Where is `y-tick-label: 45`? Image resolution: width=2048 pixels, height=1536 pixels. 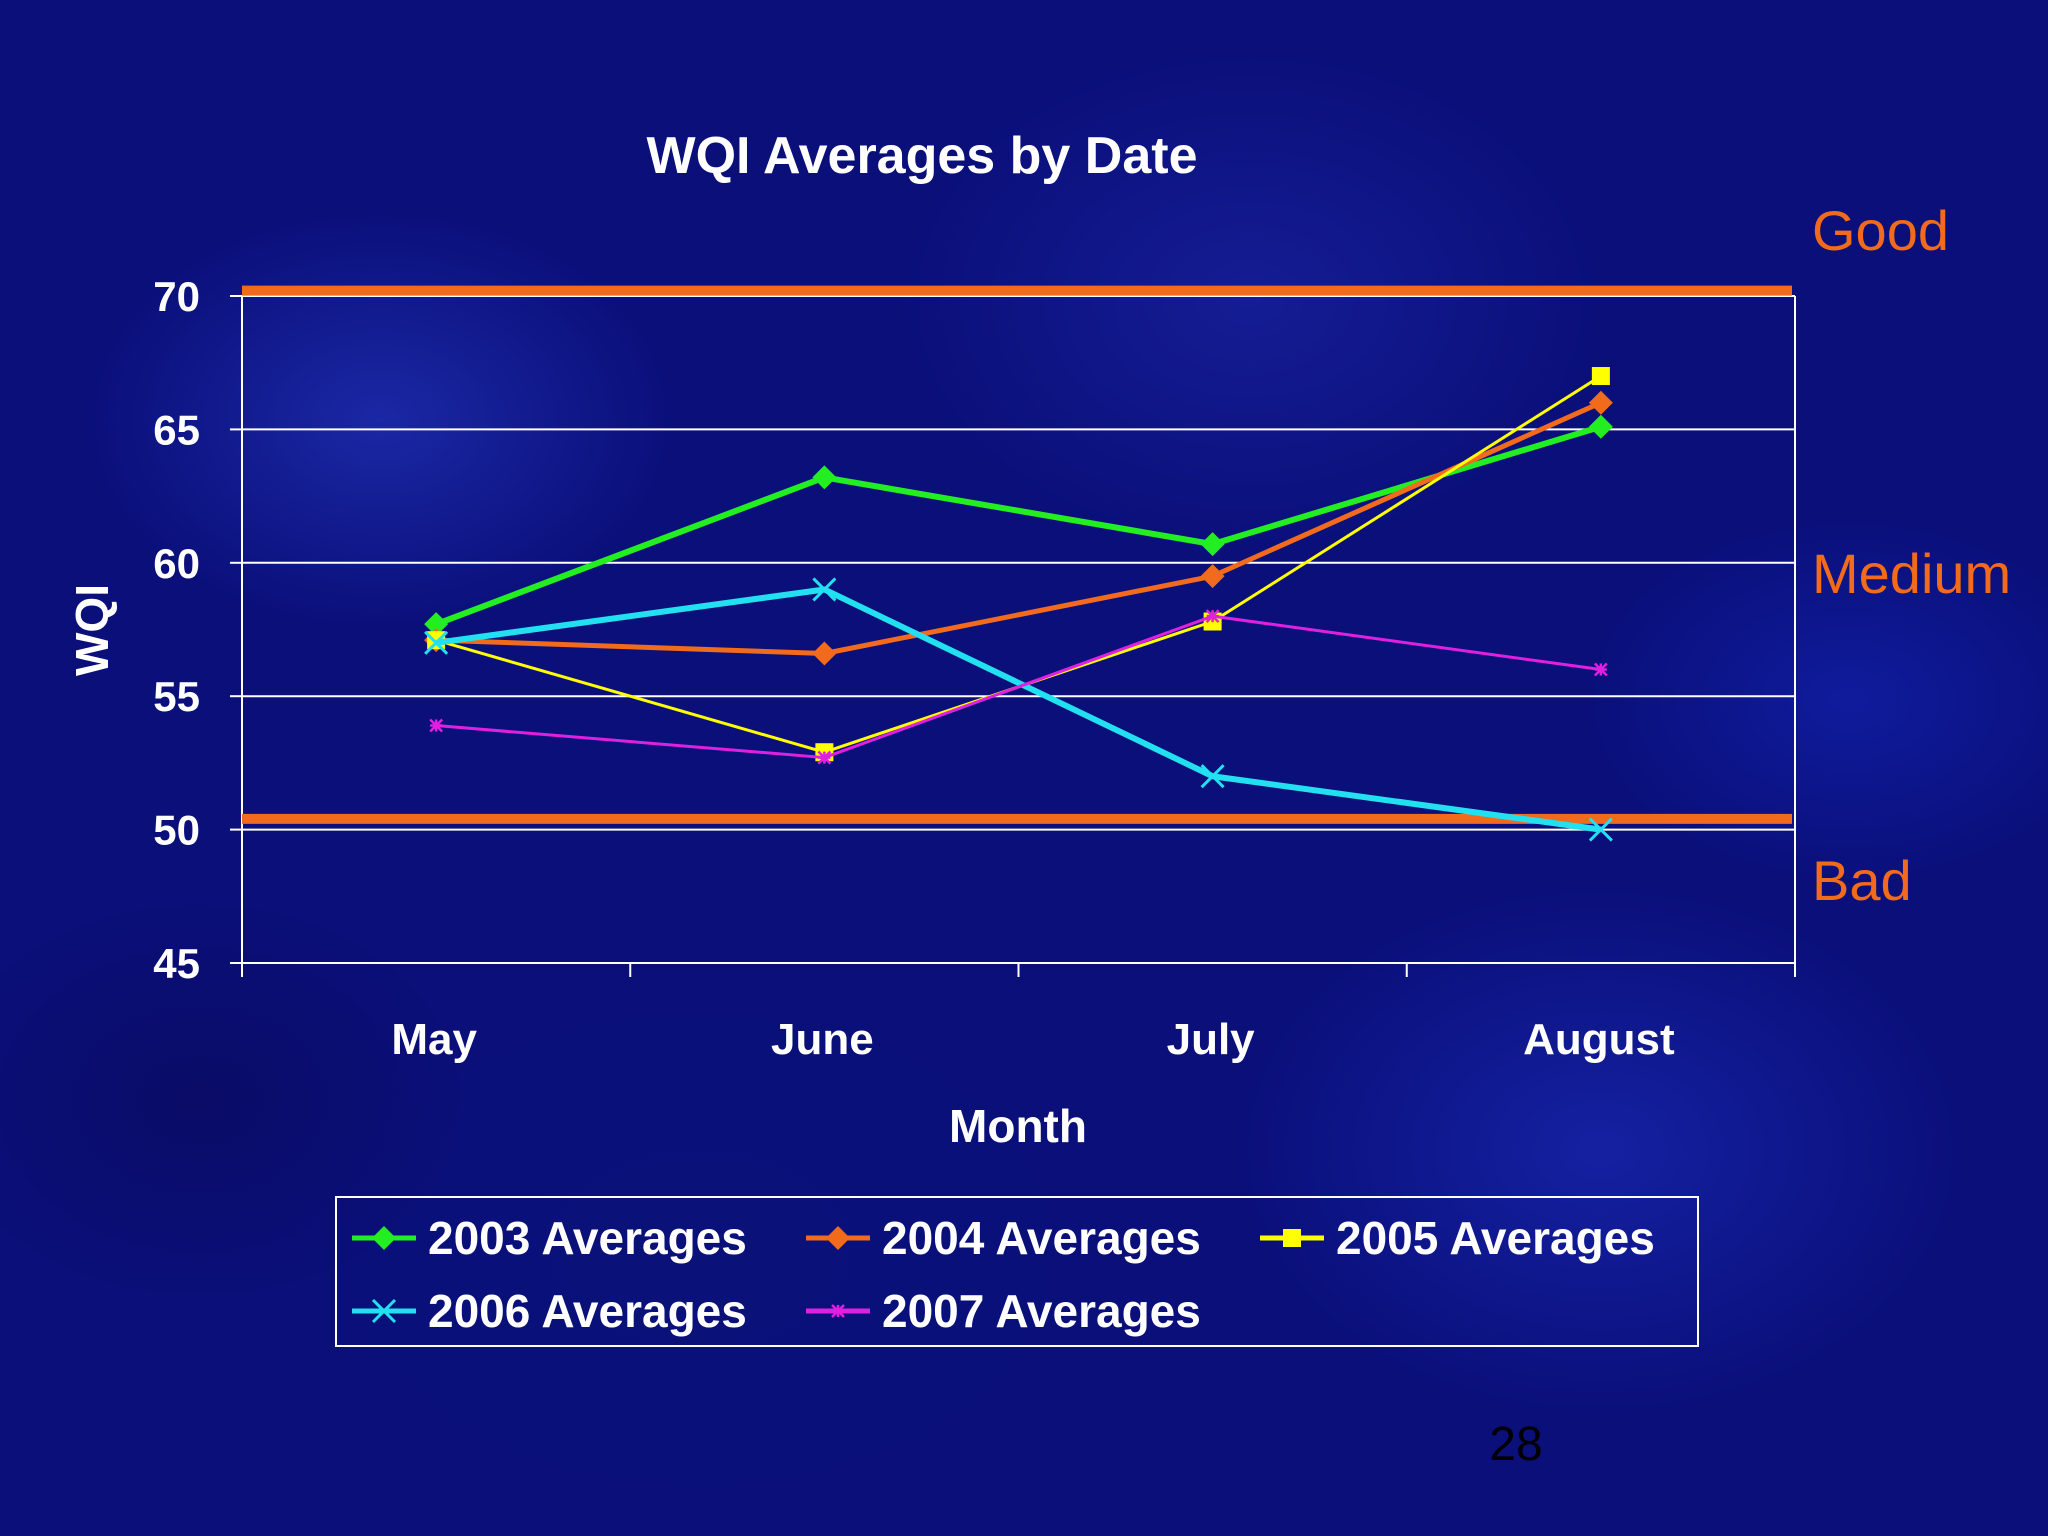 y-tick-label: 45 is located at coordinates (176, 963).